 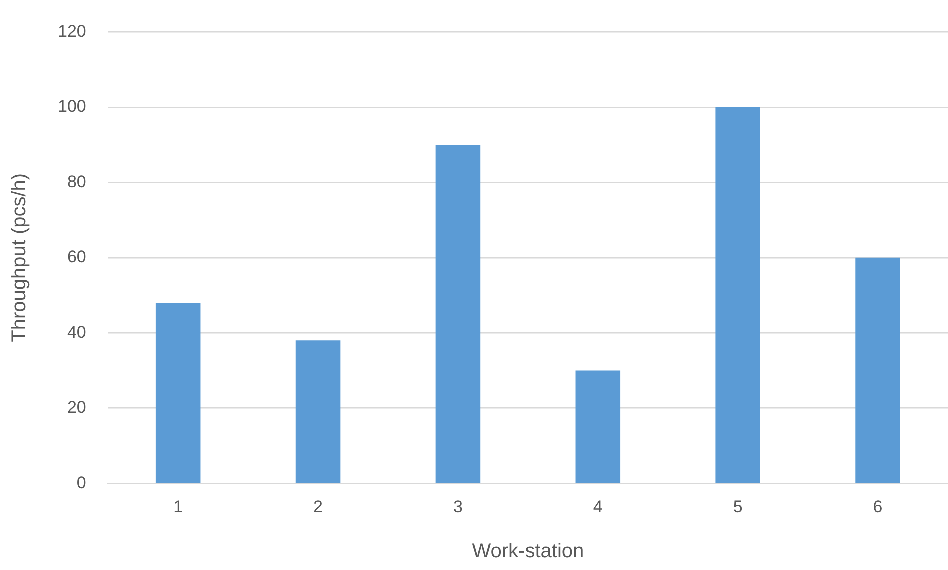 I want to click on y-tick-label: 80, so click(x=76, y=182).